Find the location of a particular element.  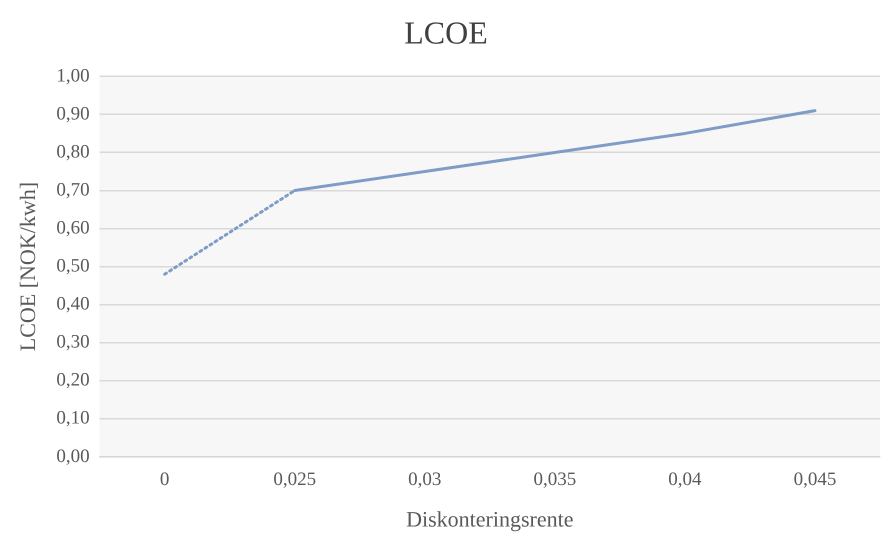

x-tick-label: 0,03 is located at coordinates (425, 479).